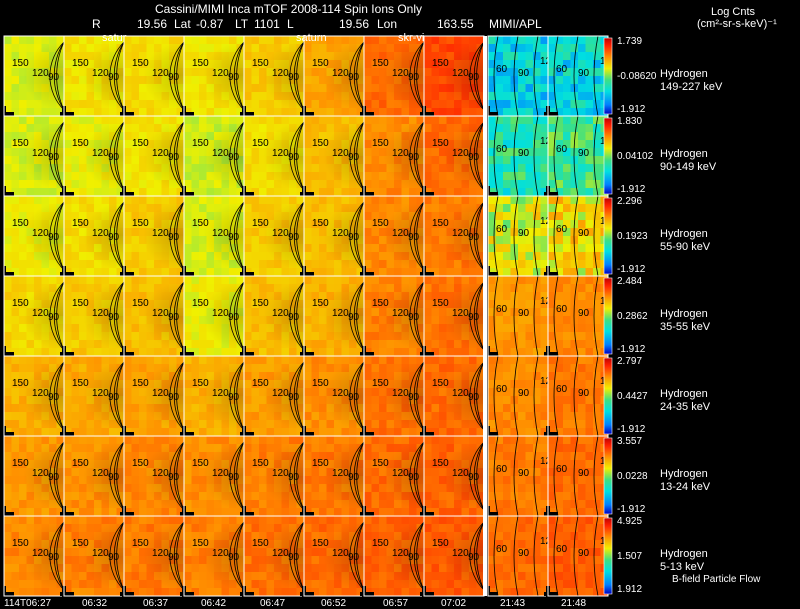 The height and width of the screenshot is (609, 800). I want to click on lt-label: LT, so click(242, 24).